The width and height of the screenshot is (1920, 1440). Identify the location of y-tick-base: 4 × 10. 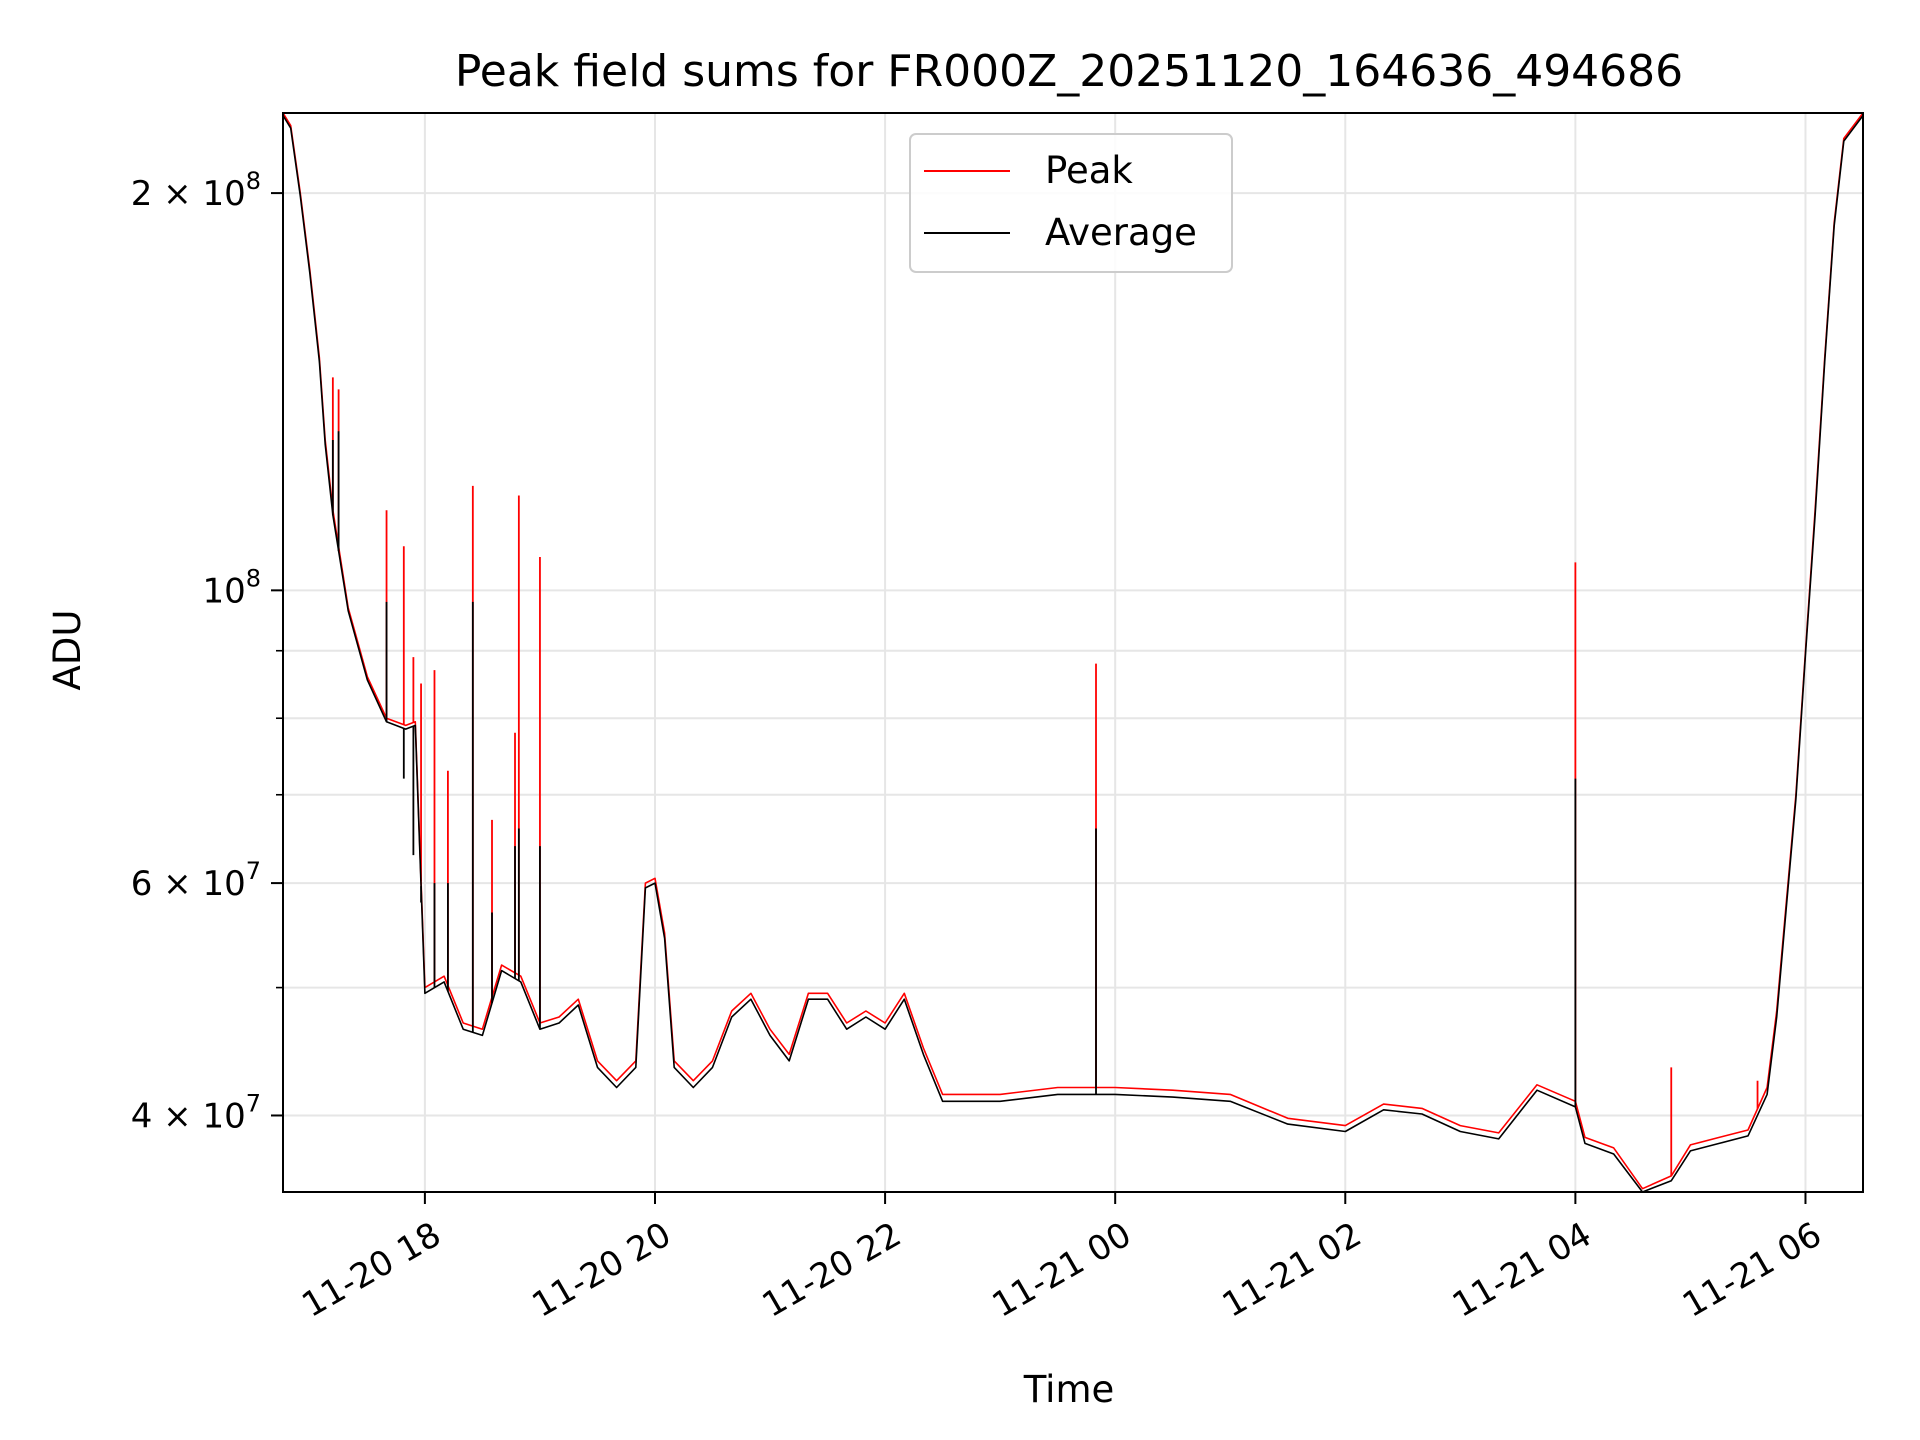
(188, 1116).